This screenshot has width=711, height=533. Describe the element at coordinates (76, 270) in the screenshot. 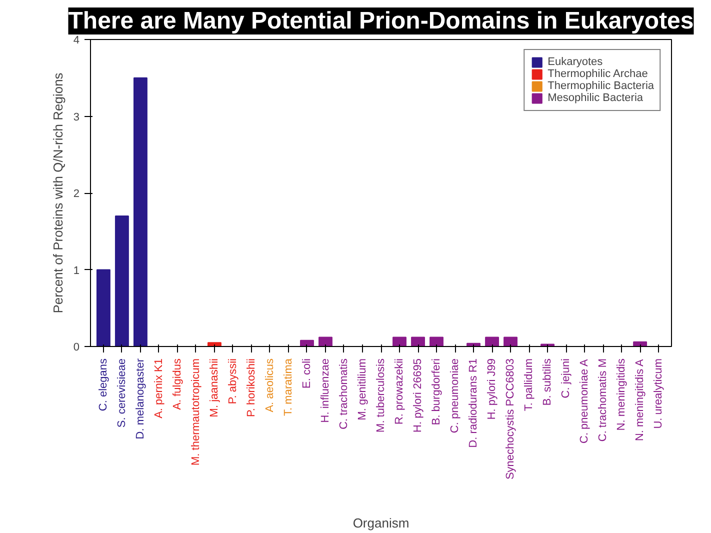

I see `y-tick-label: 1` at that location.